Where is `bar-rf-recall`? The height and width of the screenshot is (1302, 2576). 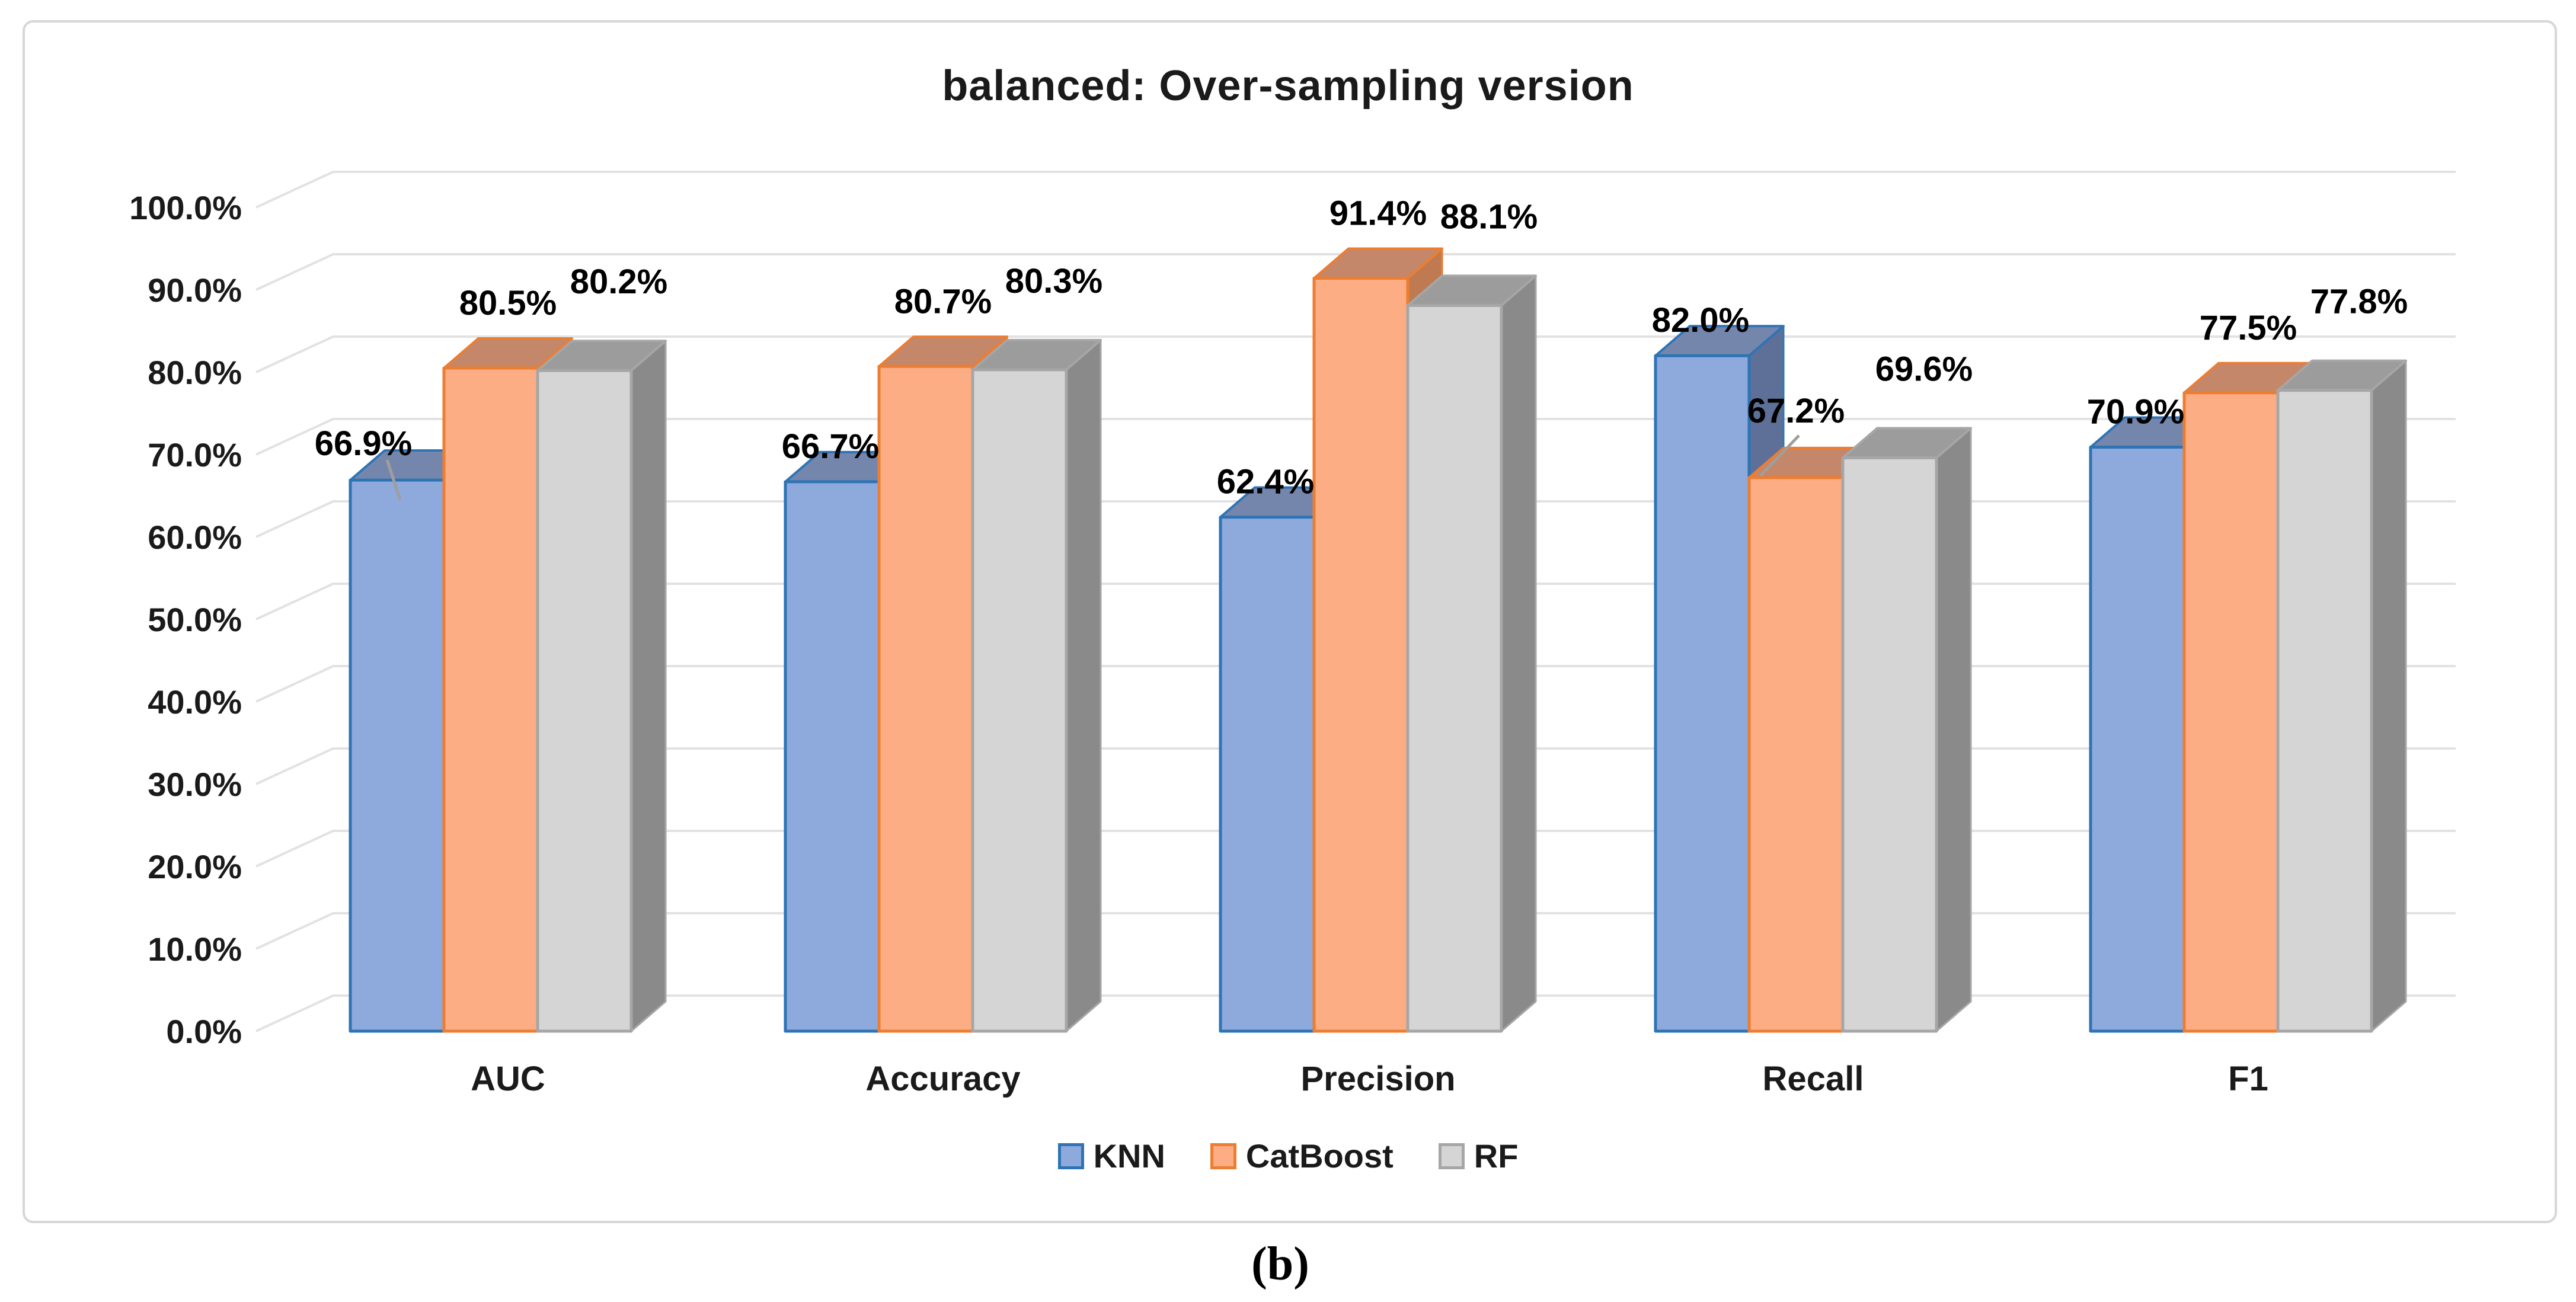 bar-rf-recall is located at coordinates (1889, 744).